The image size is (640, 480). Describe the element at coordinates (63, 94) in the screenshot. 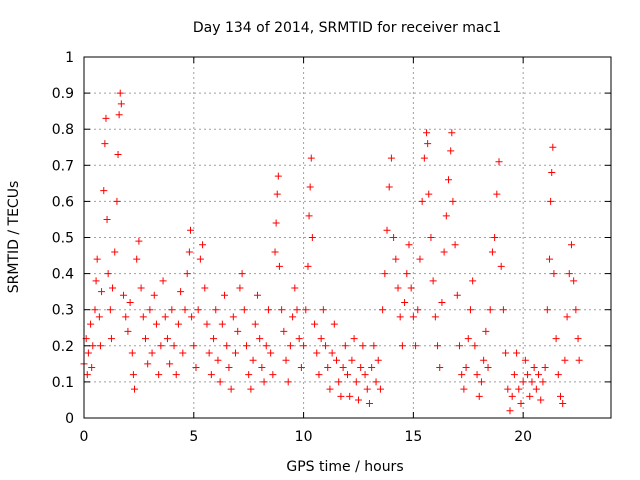

I see `y-tick-label: 0.9` at that location.